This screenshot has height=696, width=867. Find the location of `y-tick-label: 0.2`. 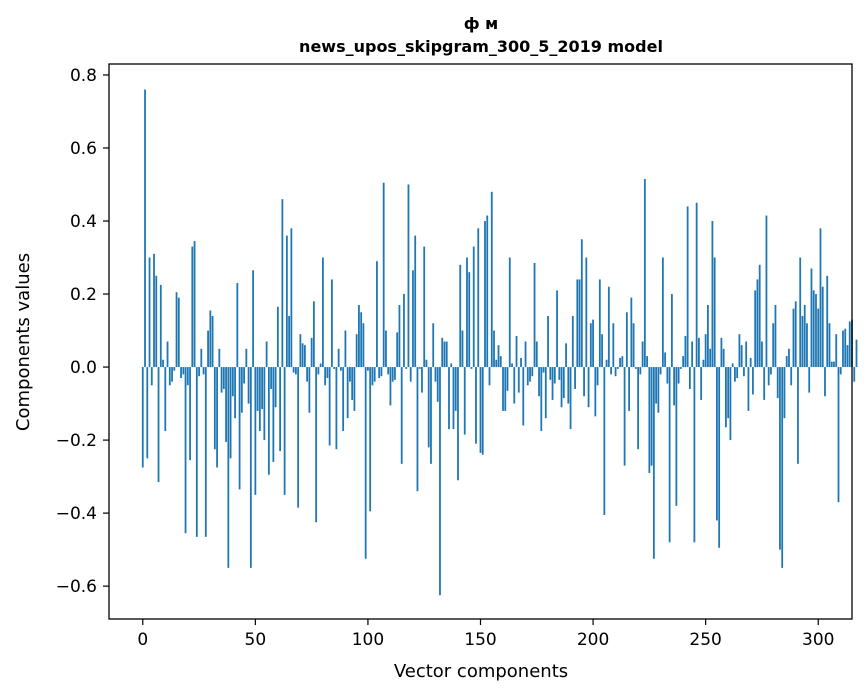

y-tick-label: 0.2 is located at coordinates (83, 295).